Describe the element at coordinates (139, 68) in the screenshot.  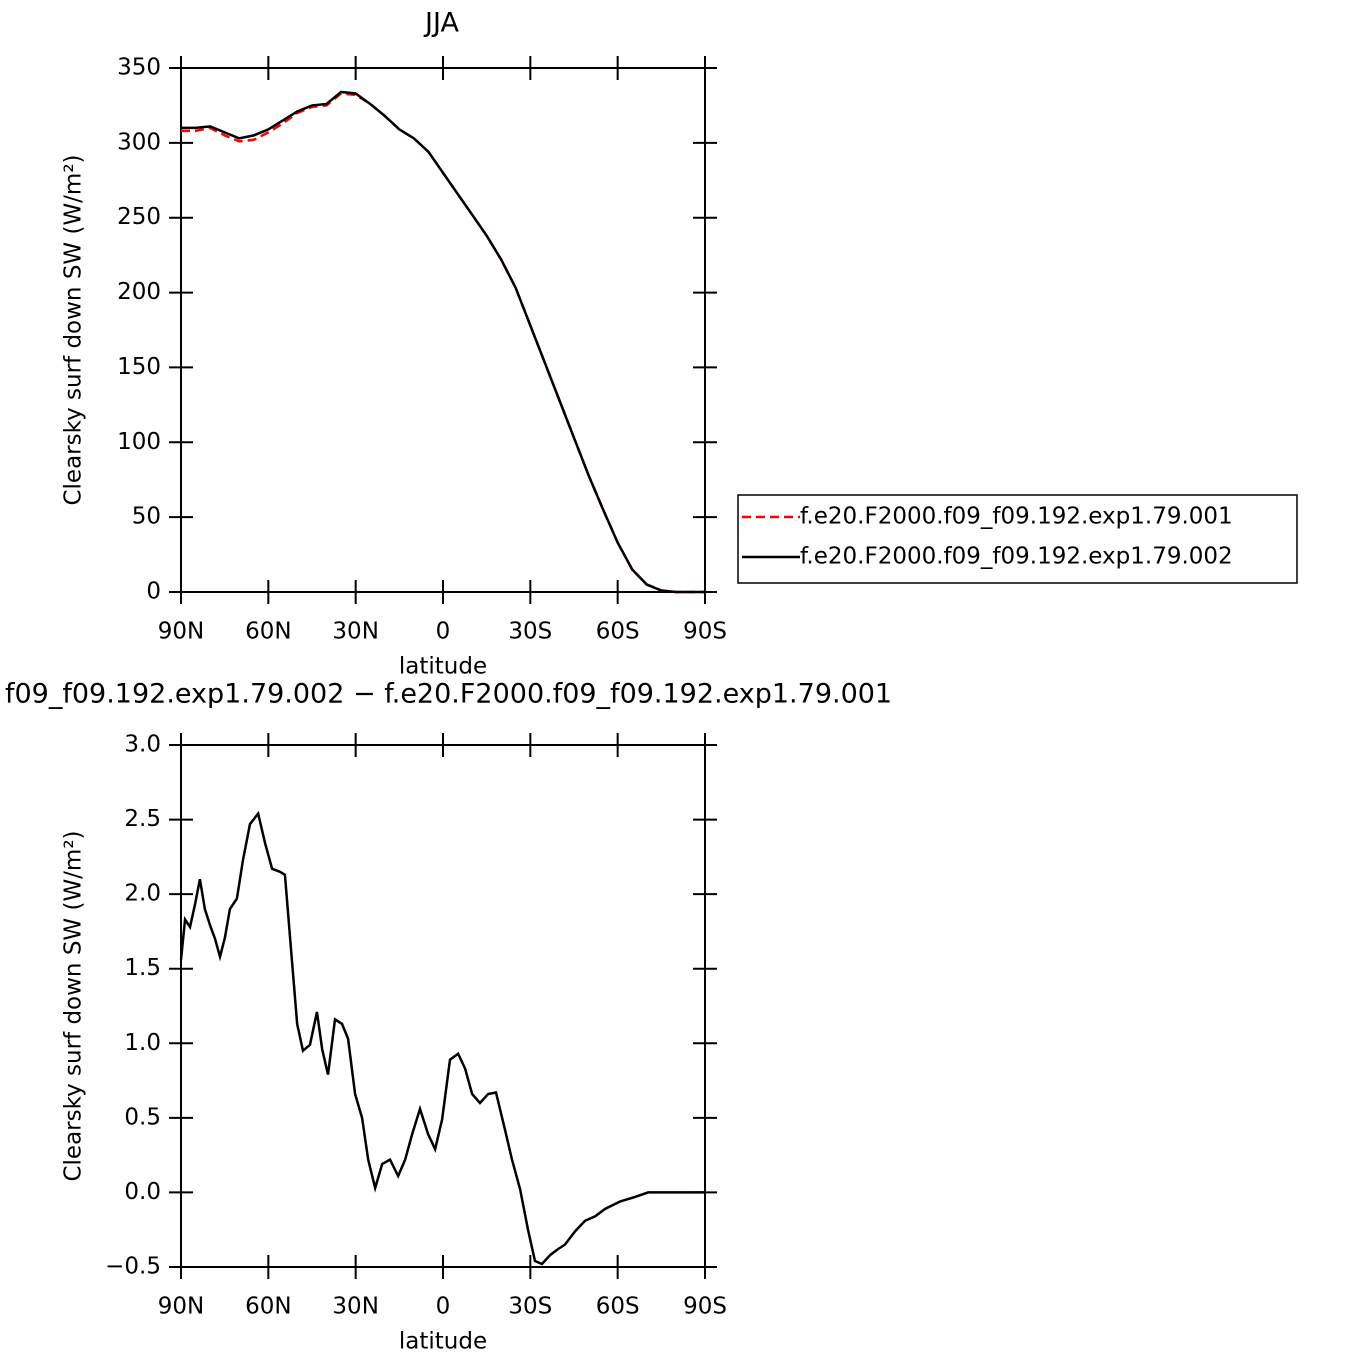
I see `y-tick-label: 350` at that location.